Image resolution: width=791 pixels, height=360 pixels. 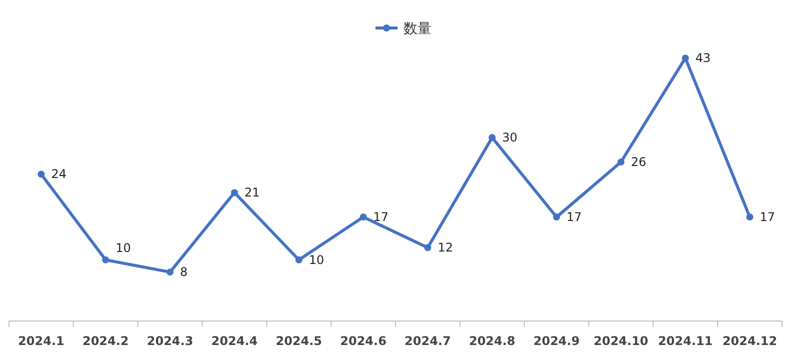 What do you see at coordinates (299, 341) in the screenshot?
I see `x-tick-label: 2024.5` at bounding box center [299, 341].